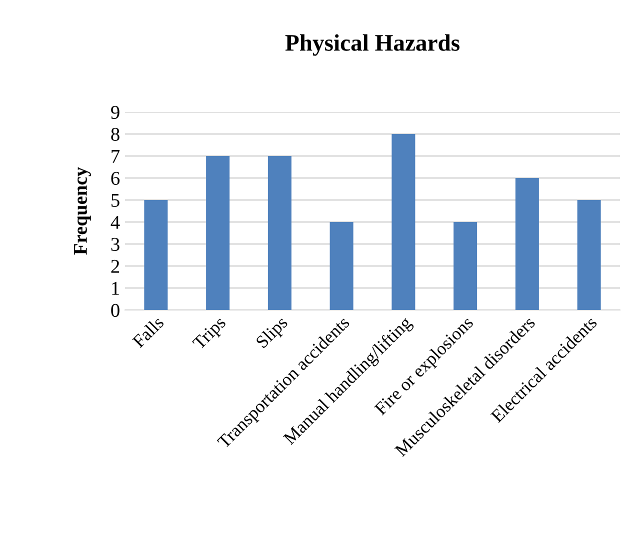  What do you see at coordinates (115, 178) in the screenshot?
I see `y-tick-label: 6` at bounding box center [115, 178].